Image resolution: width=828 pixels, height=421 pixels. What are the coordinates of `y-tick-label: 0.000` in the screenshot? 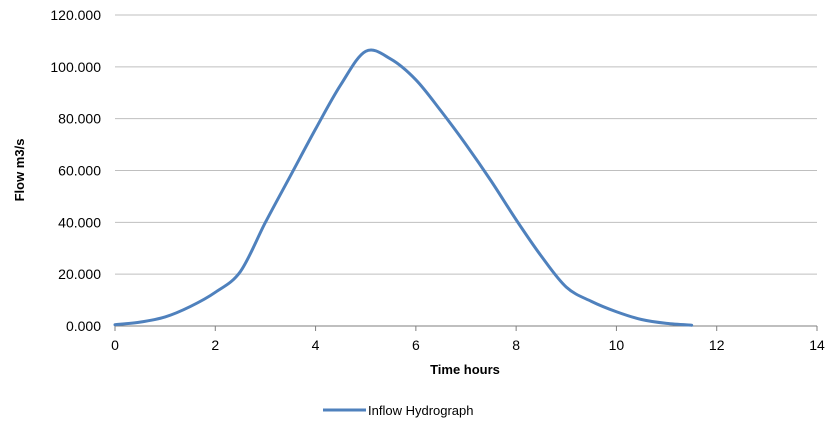 It's located at (83, 326).